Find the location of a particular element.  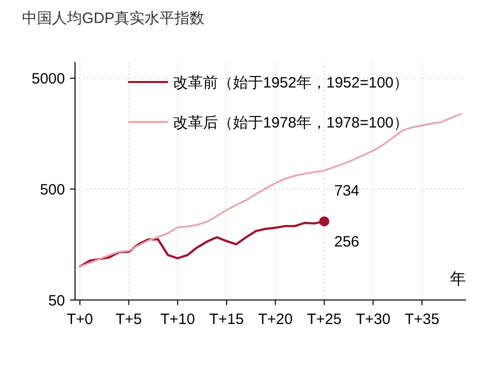

x-tick-label: T+0 is located at coordinates (80, 319).